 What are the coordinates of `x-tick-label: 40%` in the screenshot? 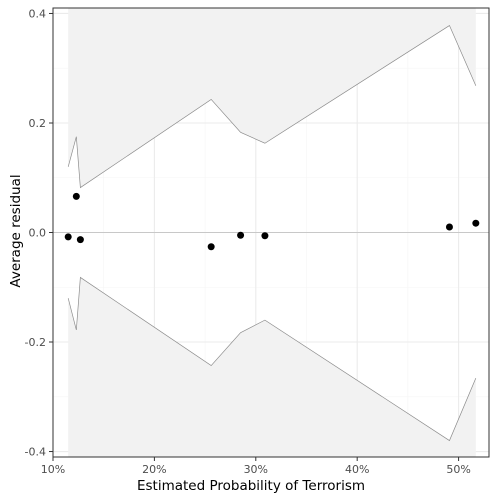 It's located at (357, 469).